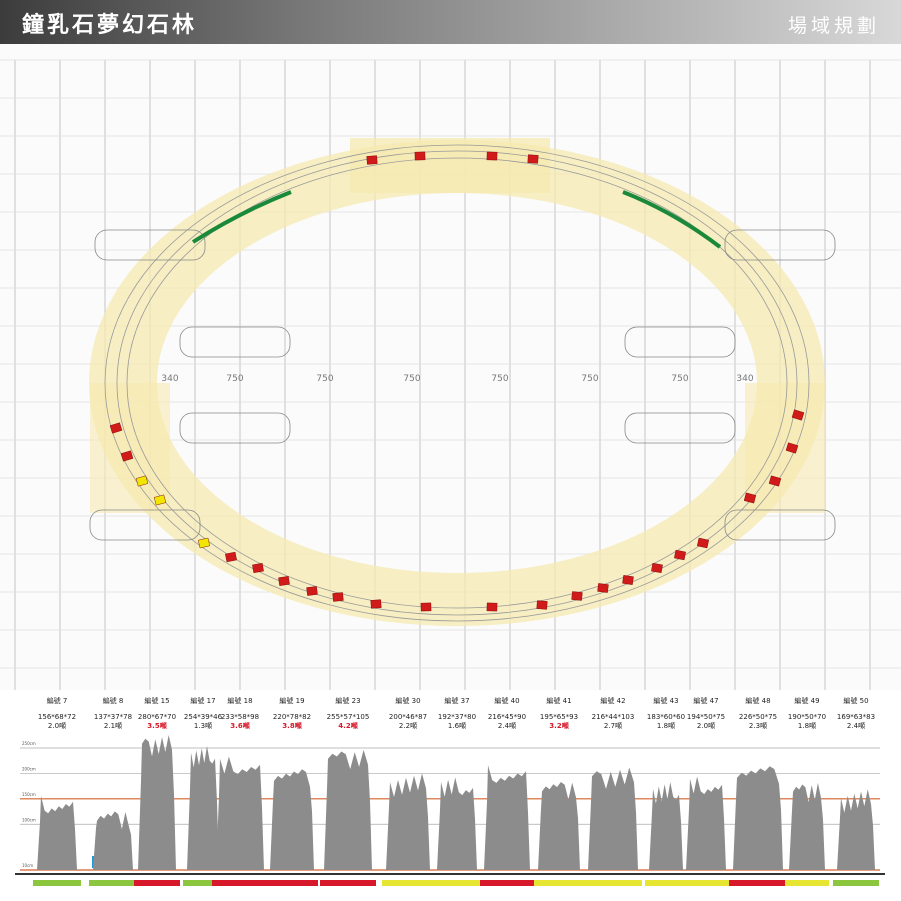 This screenshot has height=901, width=901. I want to click on stone-weight: 2.3噸, so click(758, 725).